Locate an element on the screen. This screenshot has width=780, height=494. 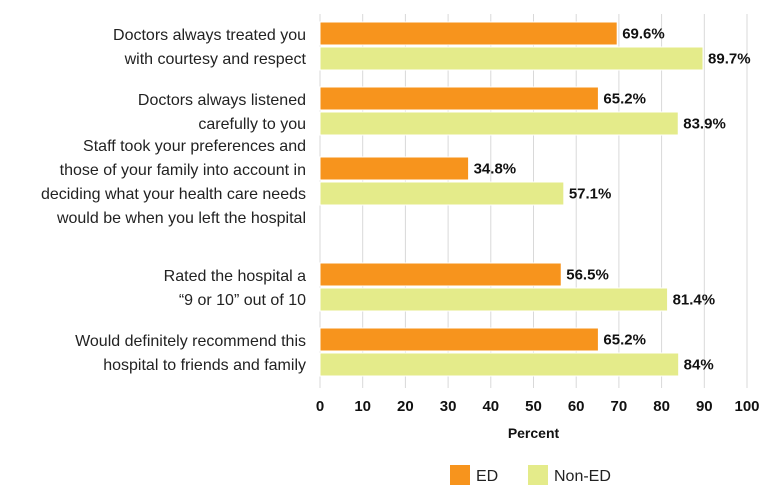
value-label-non-ed: 81.4% is located at coordinates (694, 300).